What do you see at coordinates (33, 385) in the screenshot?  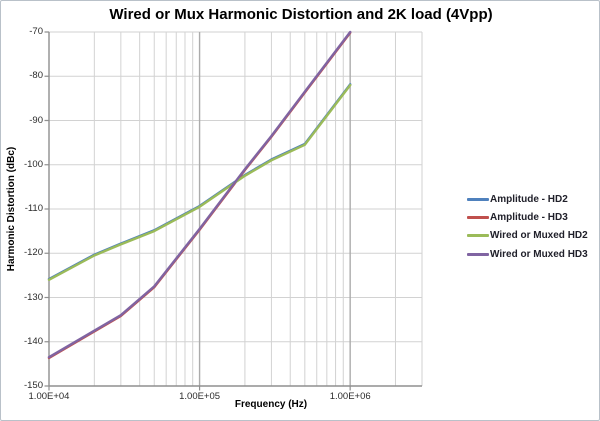 I see `y-tick-label: -150` at bounding box center [33, 385].